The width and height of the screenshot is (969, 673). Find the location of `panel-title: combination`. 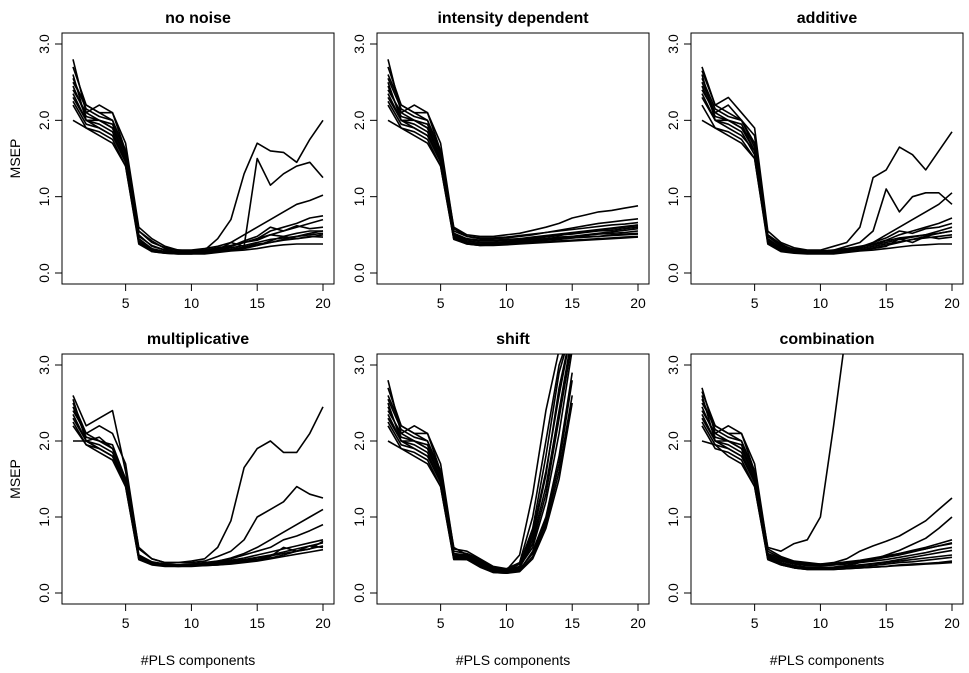

panel-title: combination is located at coordinates (826, 339).